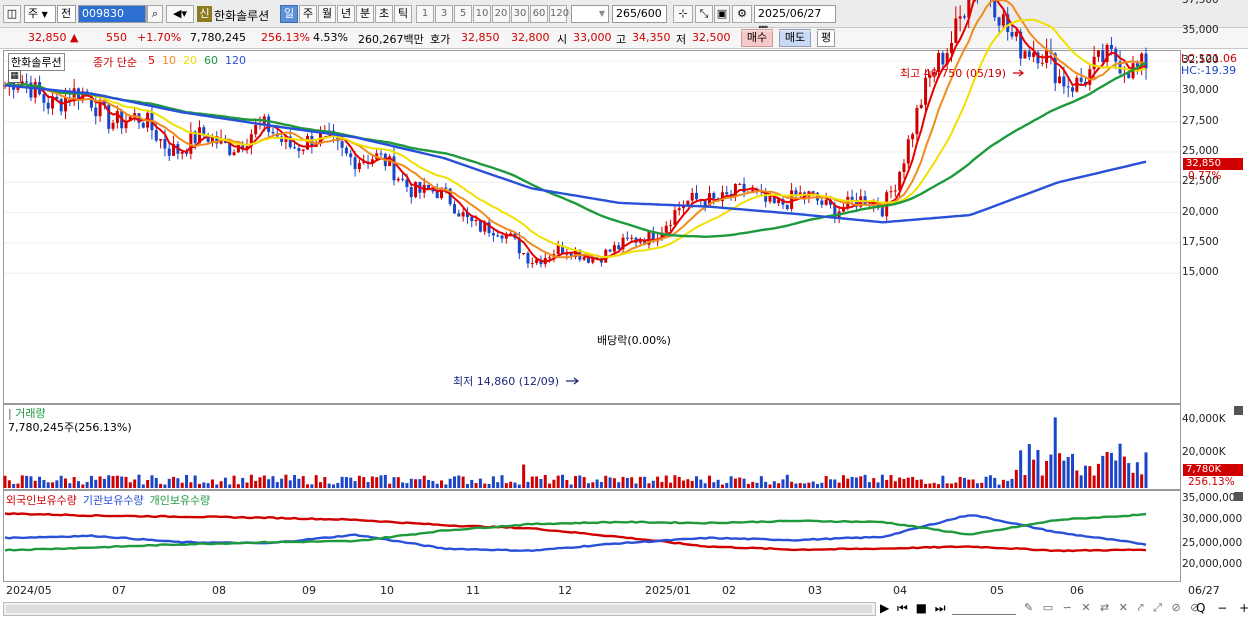  I want to click on period-tab-3: 년, so click(346, 14).